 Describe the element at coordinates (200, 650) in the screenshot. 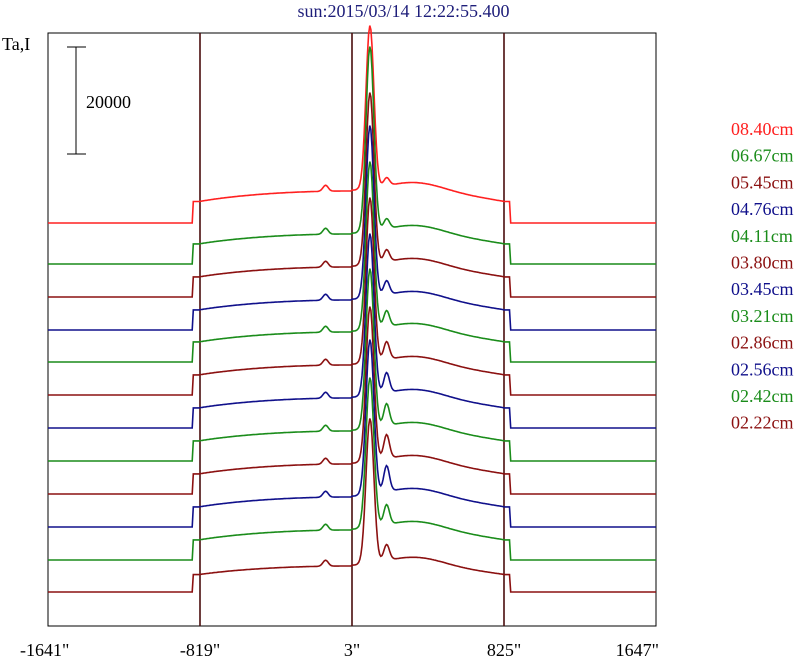

I see `x-tick-label: -819"` at that location.